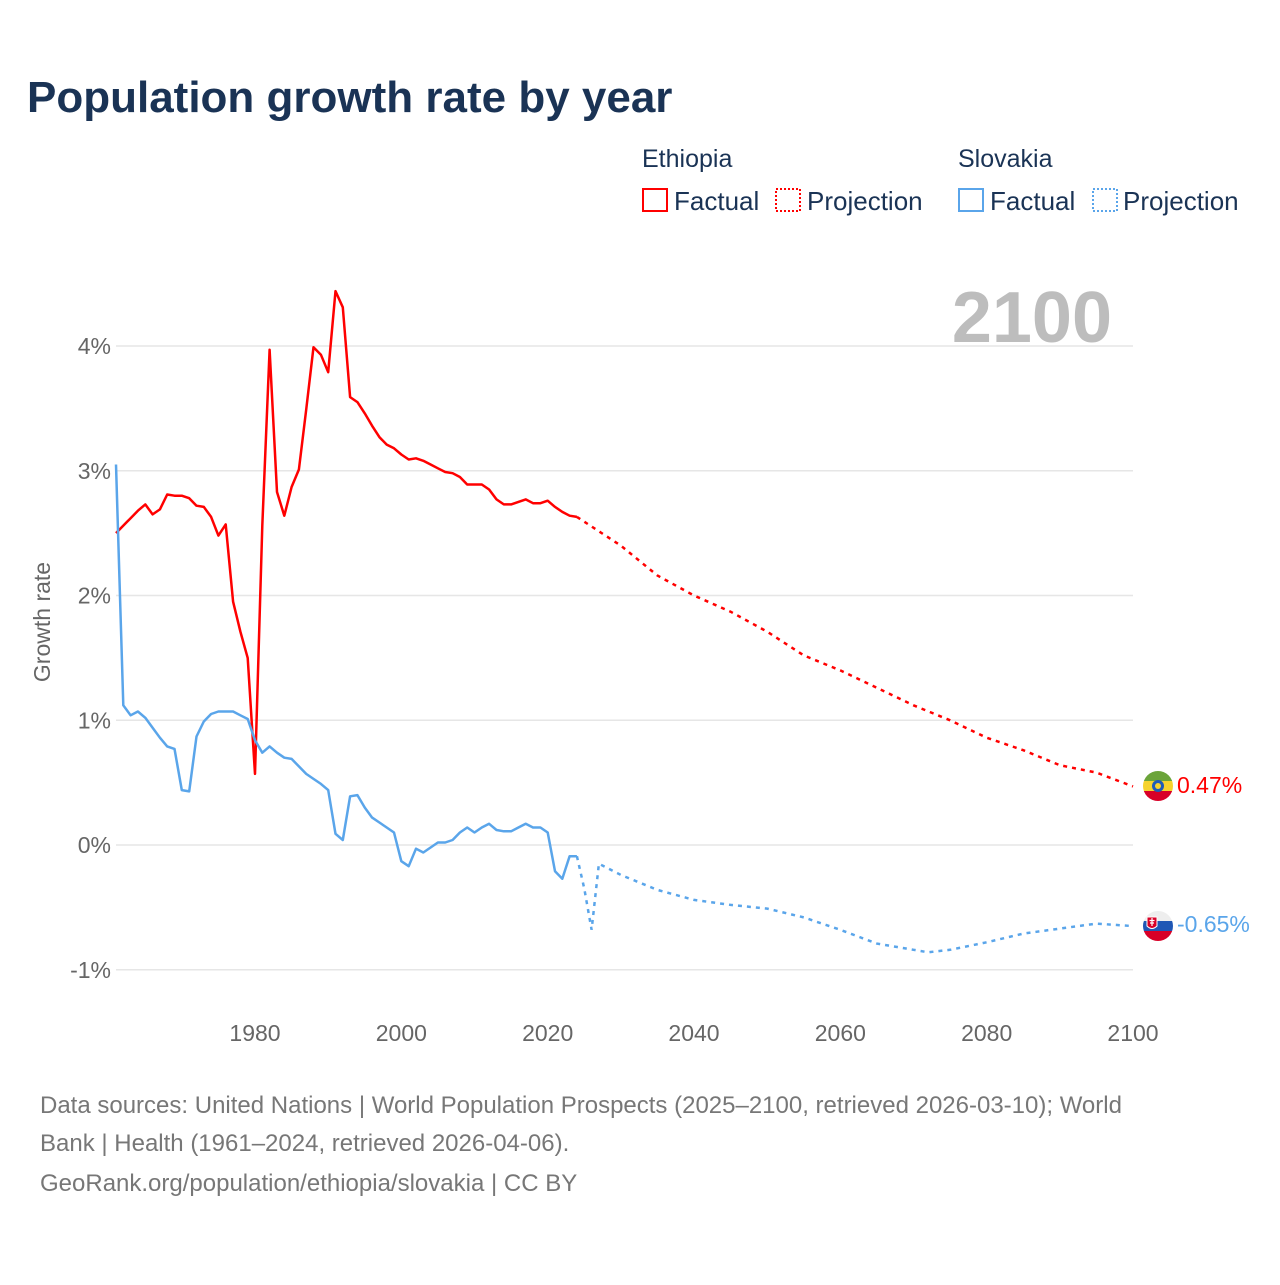  Describe the element at coordinates (1032, 318) in the screenshot. I see `current-year-label: 2100` at that location.